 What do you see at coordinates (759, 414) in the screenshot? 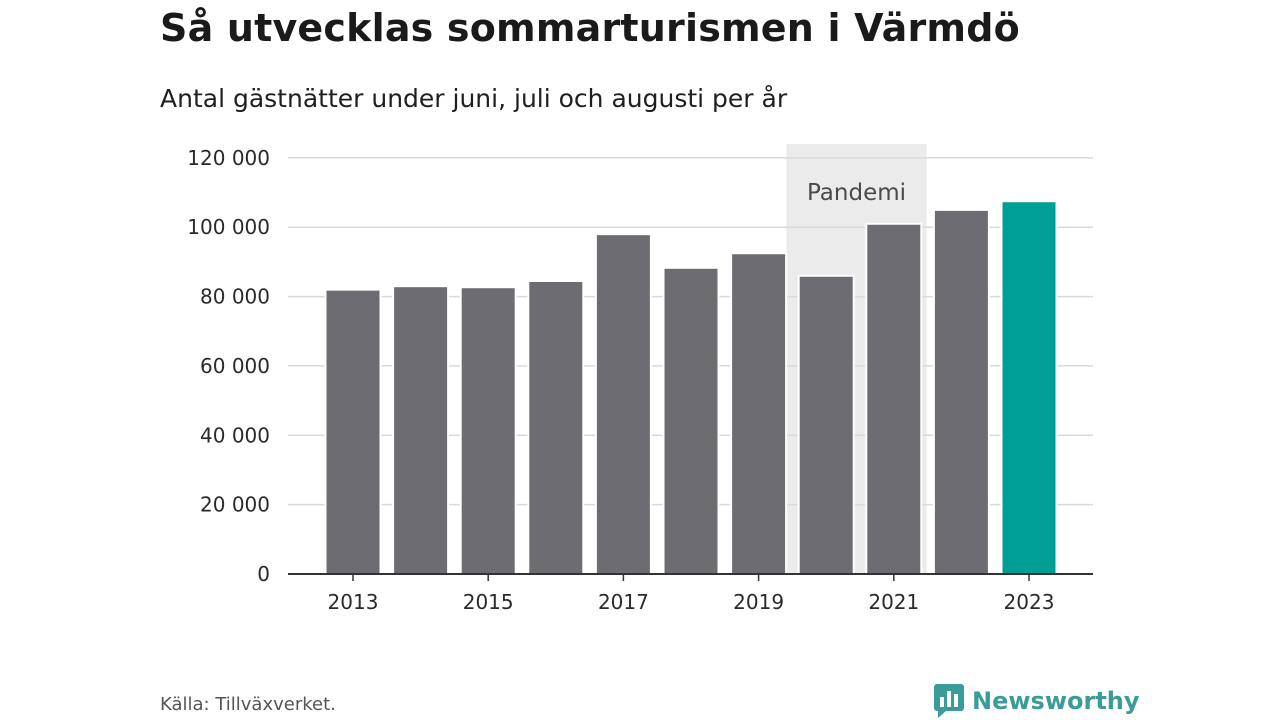
I see `bar-2019` at bounding box center [759, 414].